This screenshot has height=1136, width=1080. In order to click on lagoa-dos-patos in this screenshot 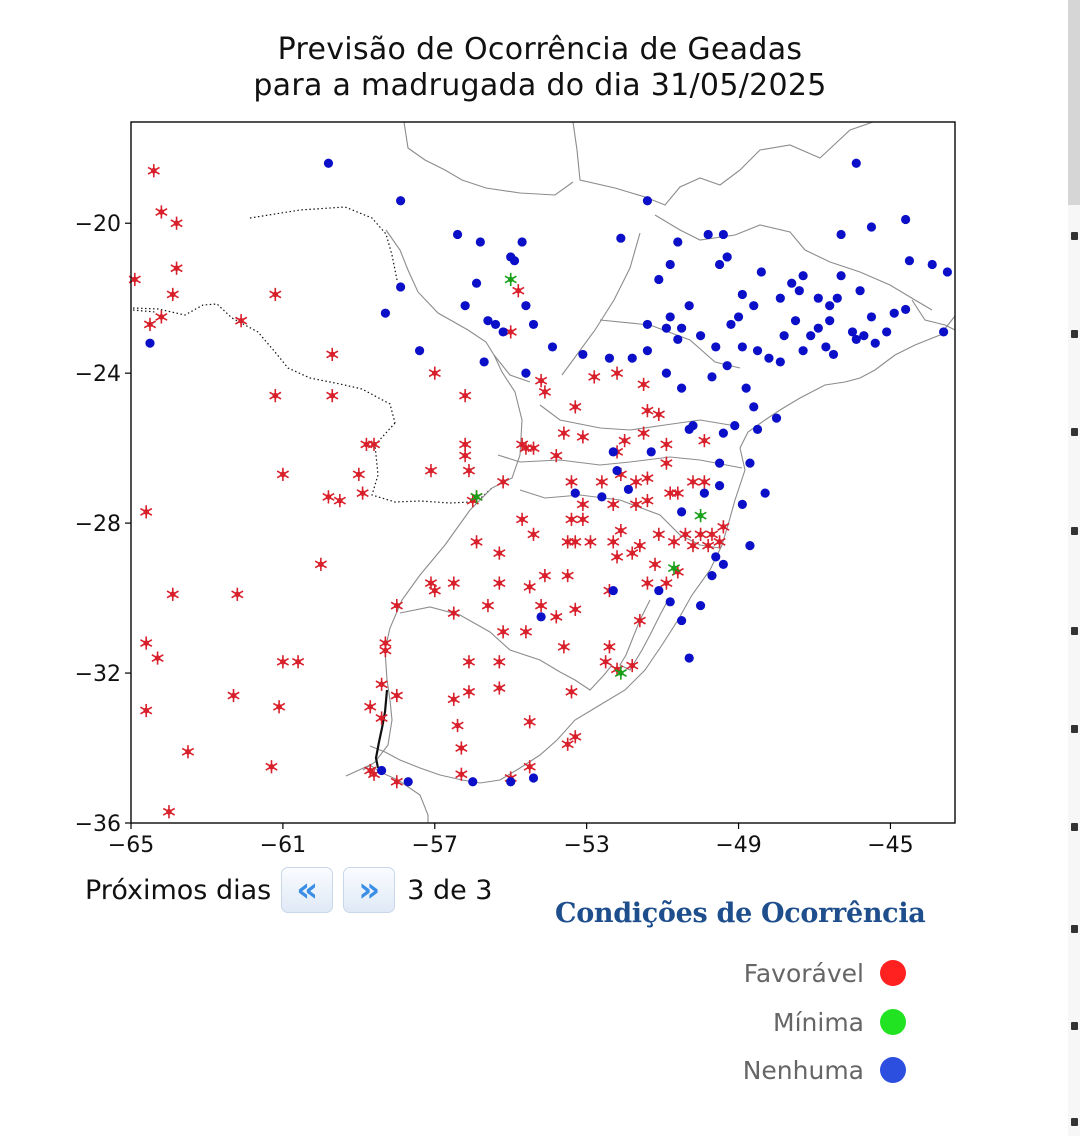, I will do `click(644, 635)`.